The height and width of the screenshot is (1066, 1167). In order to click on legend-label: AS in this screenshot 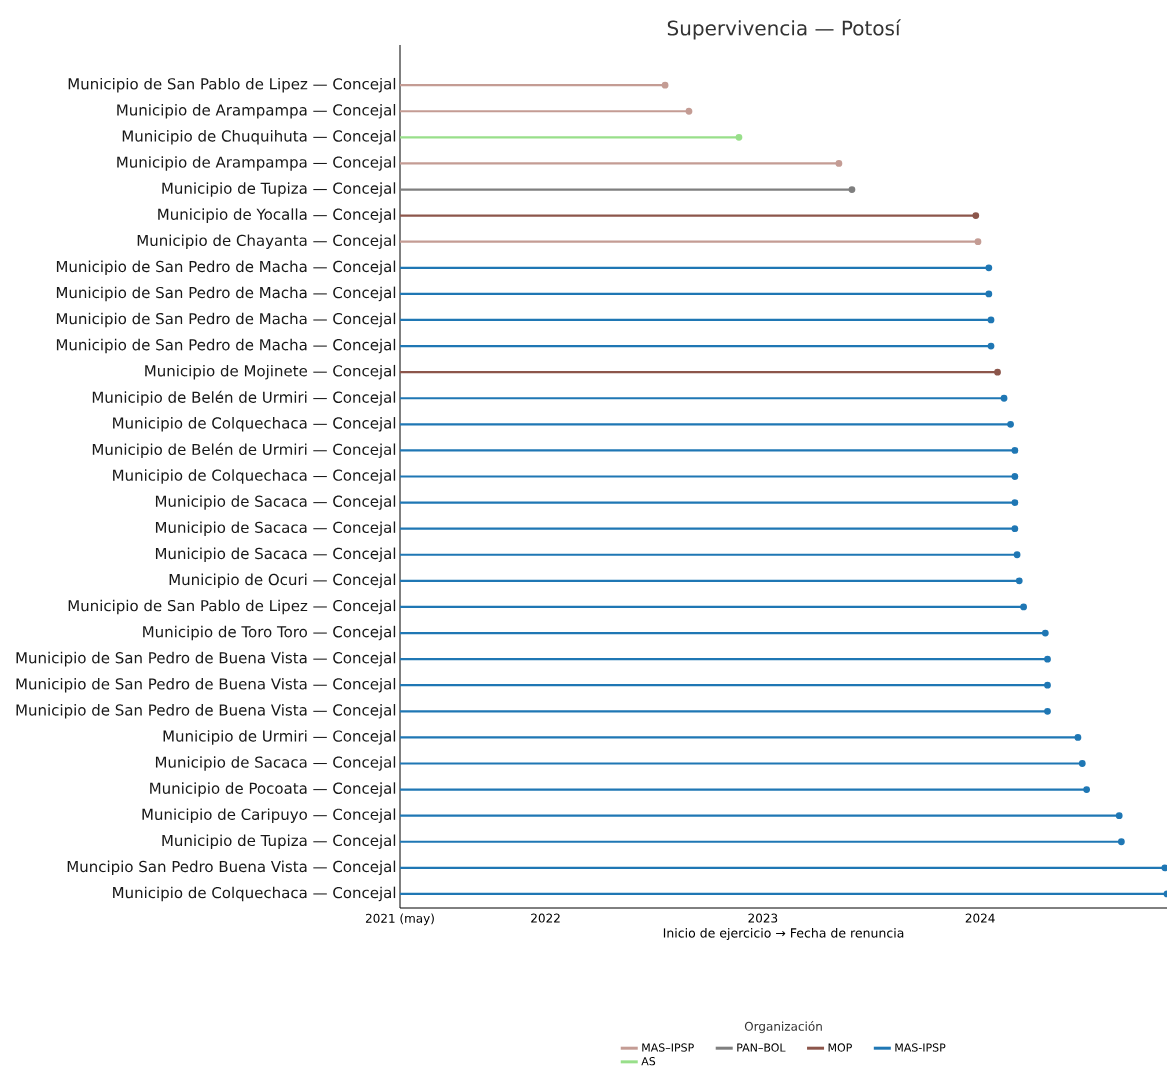, I will do `click(648, 1061)`.